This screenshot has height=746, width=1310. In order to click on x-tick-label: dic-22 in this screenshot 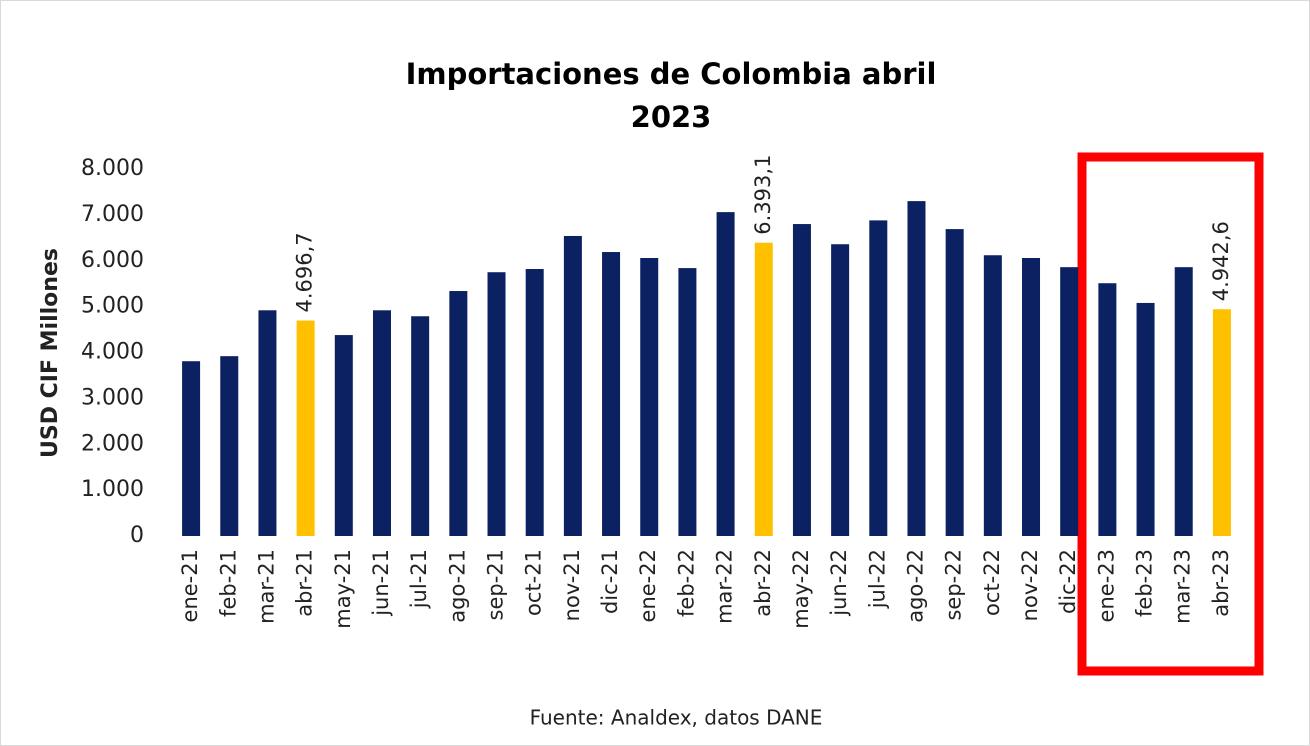, I will do `click(1068, 581)`.